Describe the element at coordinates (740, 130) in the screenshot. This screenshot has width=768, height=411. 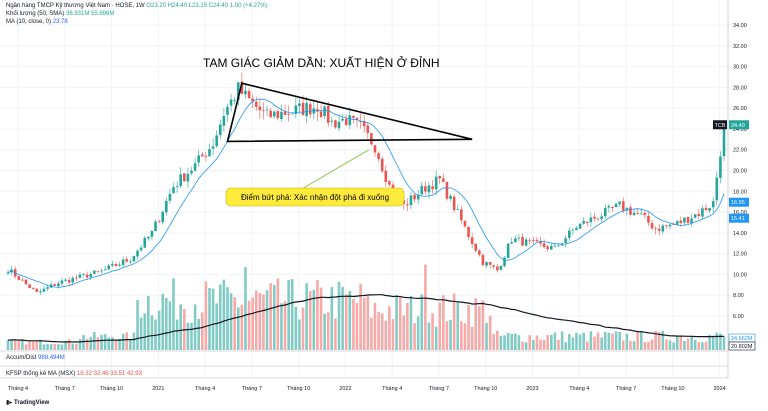
I see `y-tick-label: 24.00` at that location.